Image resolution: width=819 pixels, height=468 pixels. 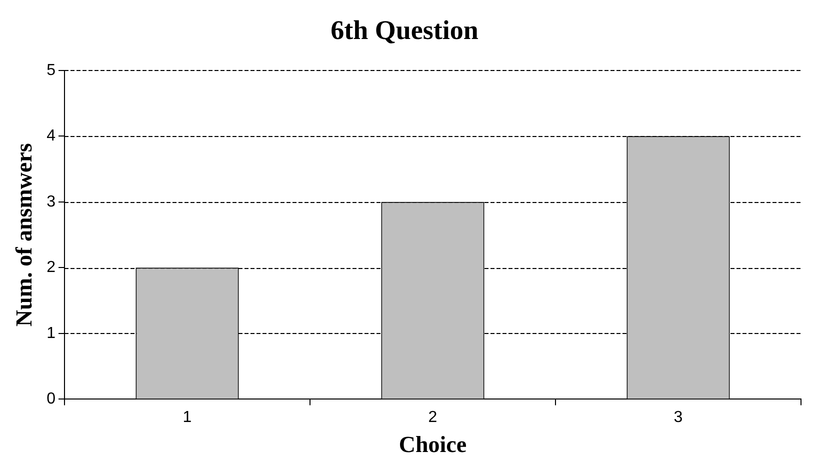 What do you see at coordinates (404, 30) in the screenshot?
I see `chart-title: 6th Question` at bounding box center [404, 30].